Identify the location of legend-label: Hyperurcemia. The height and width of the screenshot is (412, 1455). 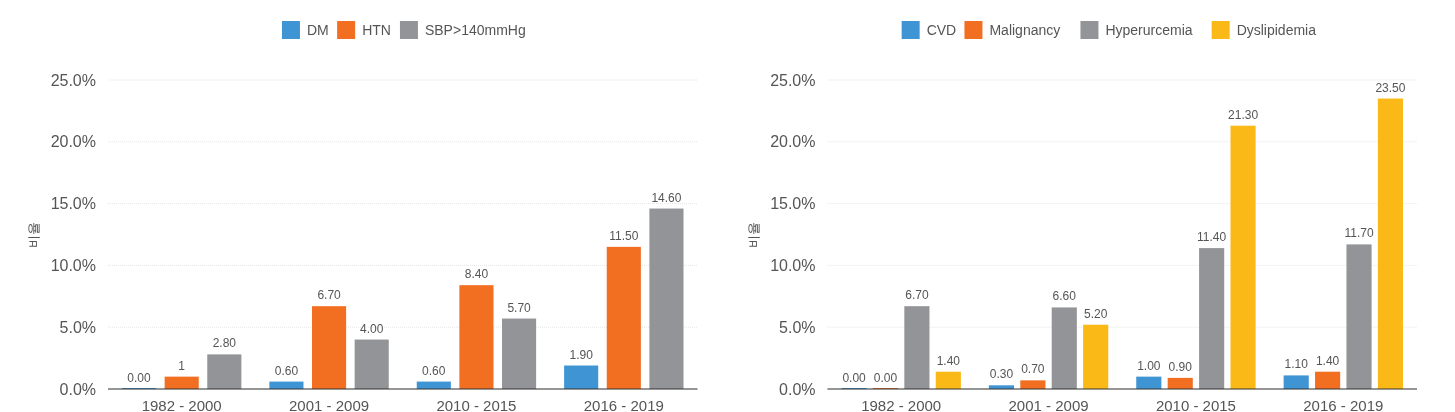
(1149, 29).